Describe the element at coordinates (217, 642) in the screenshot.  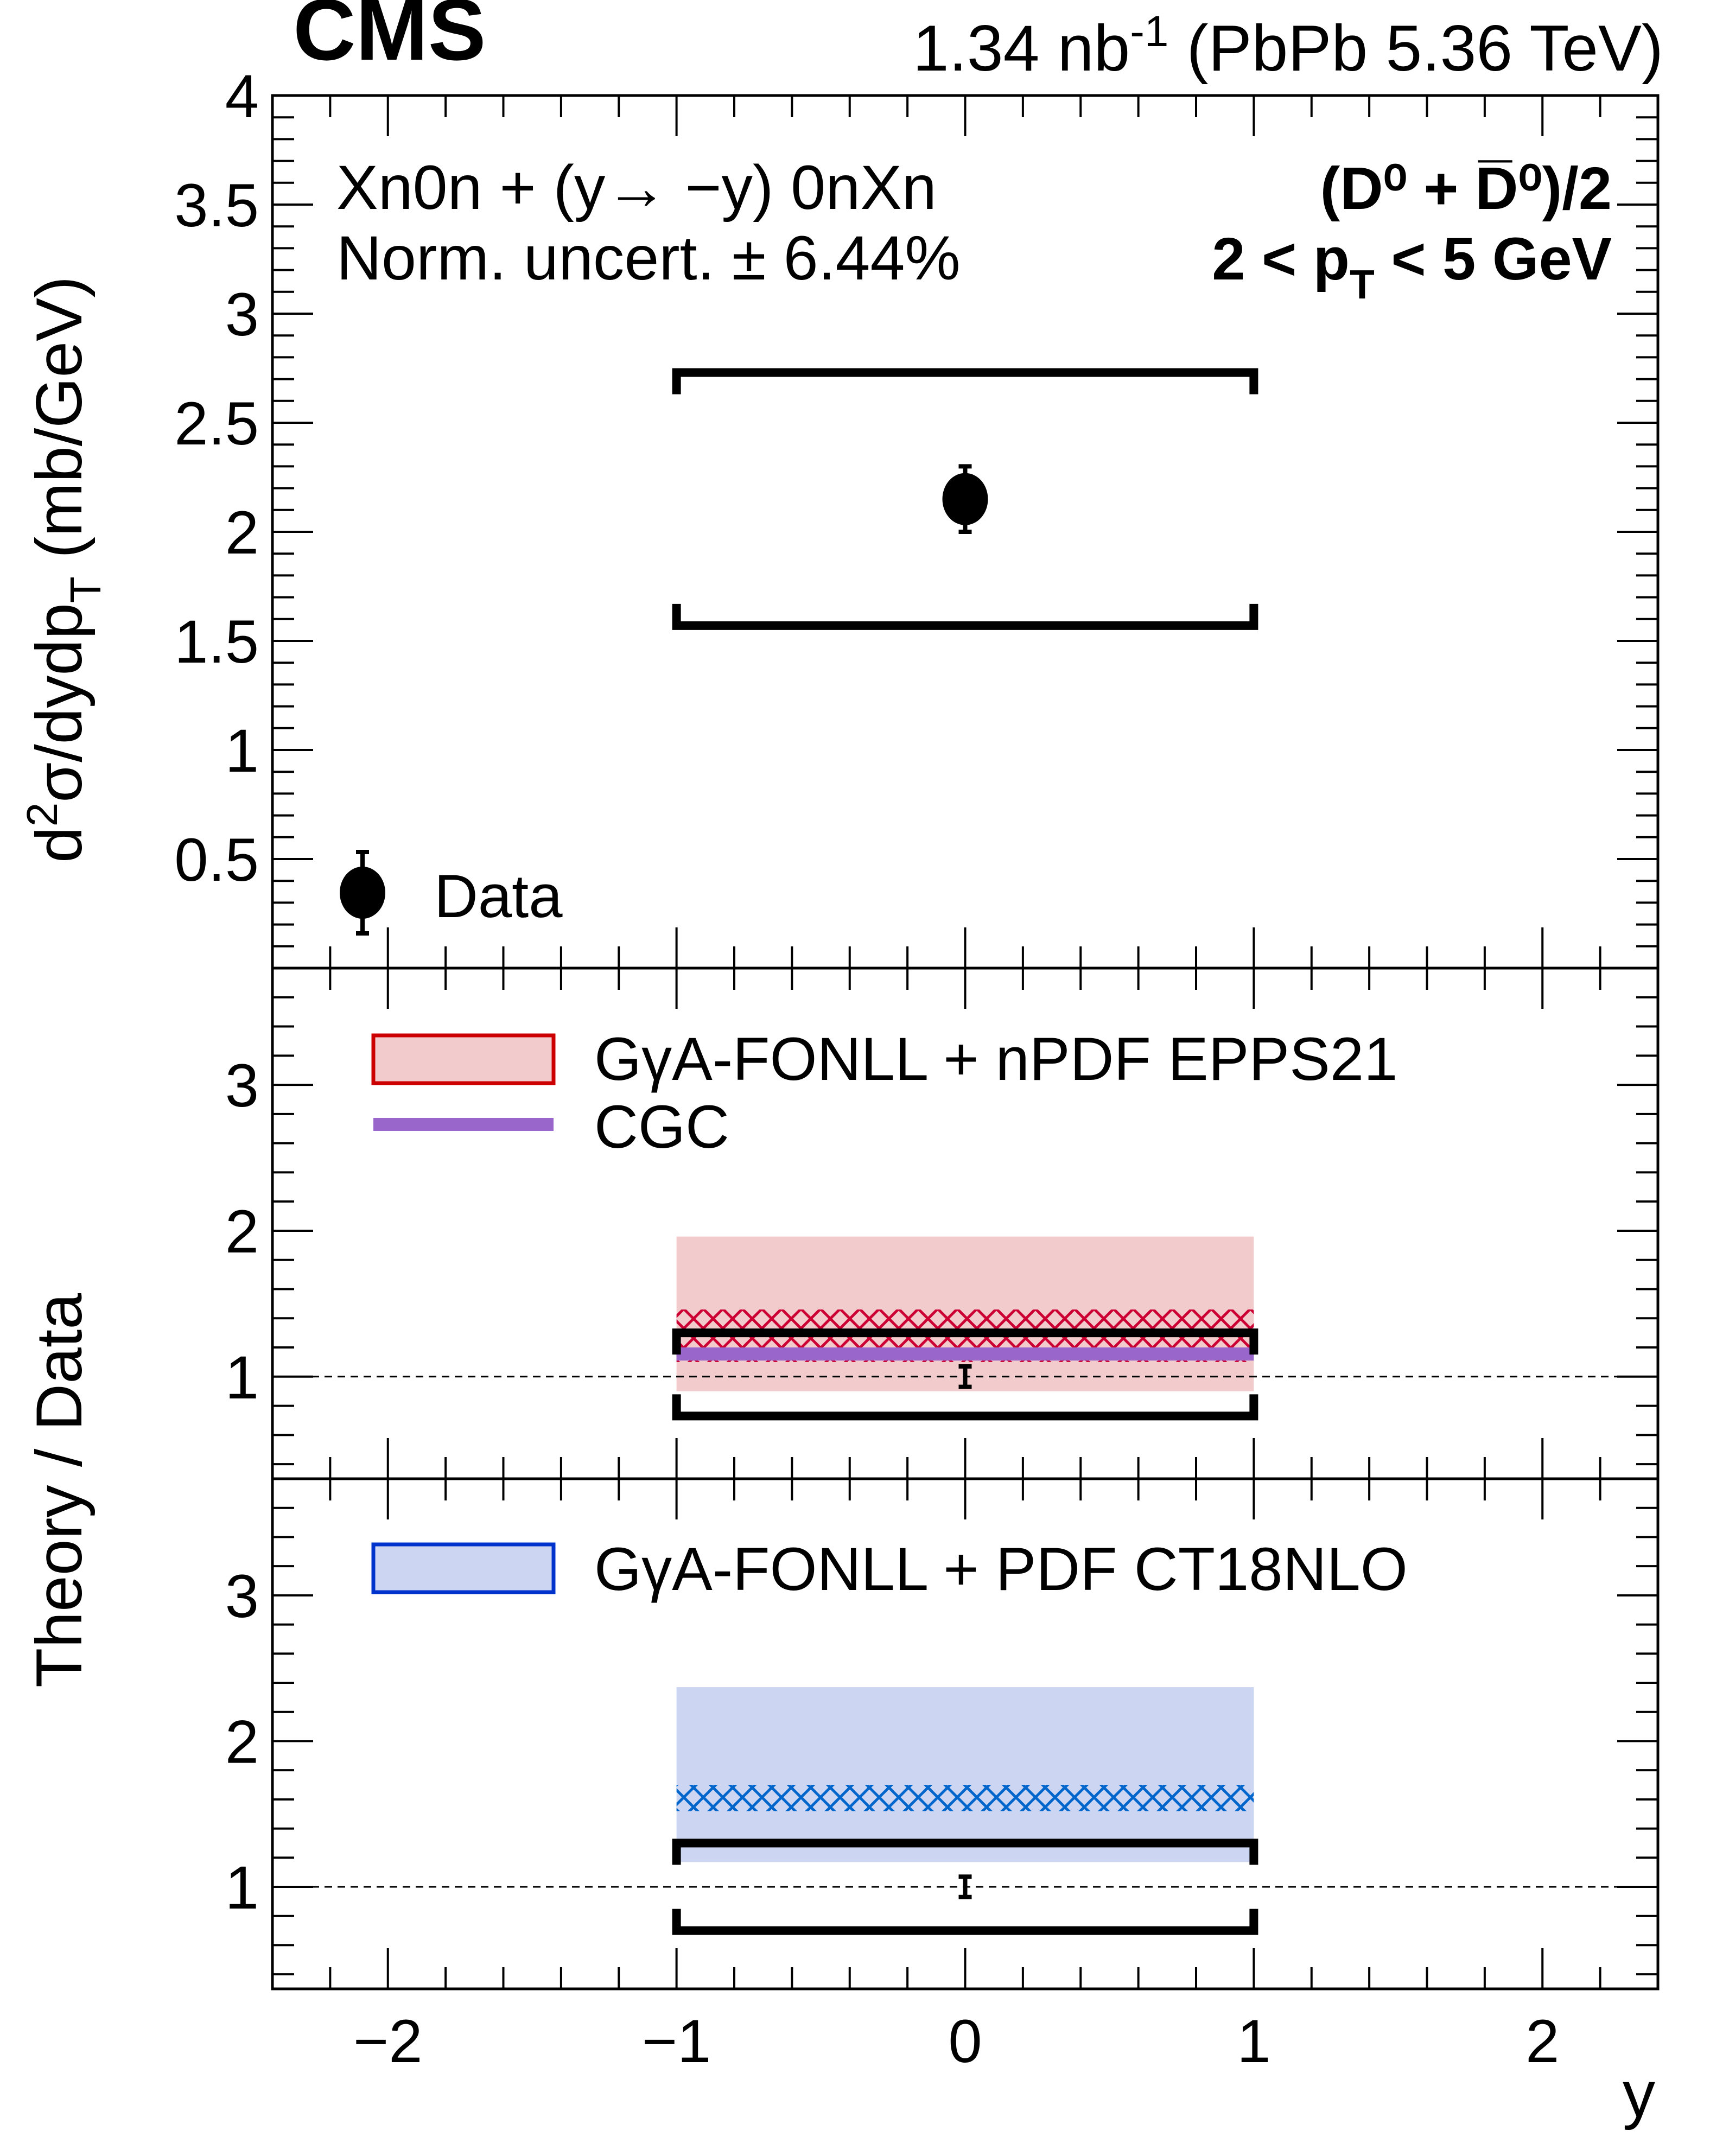
I see `y-tick-label: 1.5` at that location.